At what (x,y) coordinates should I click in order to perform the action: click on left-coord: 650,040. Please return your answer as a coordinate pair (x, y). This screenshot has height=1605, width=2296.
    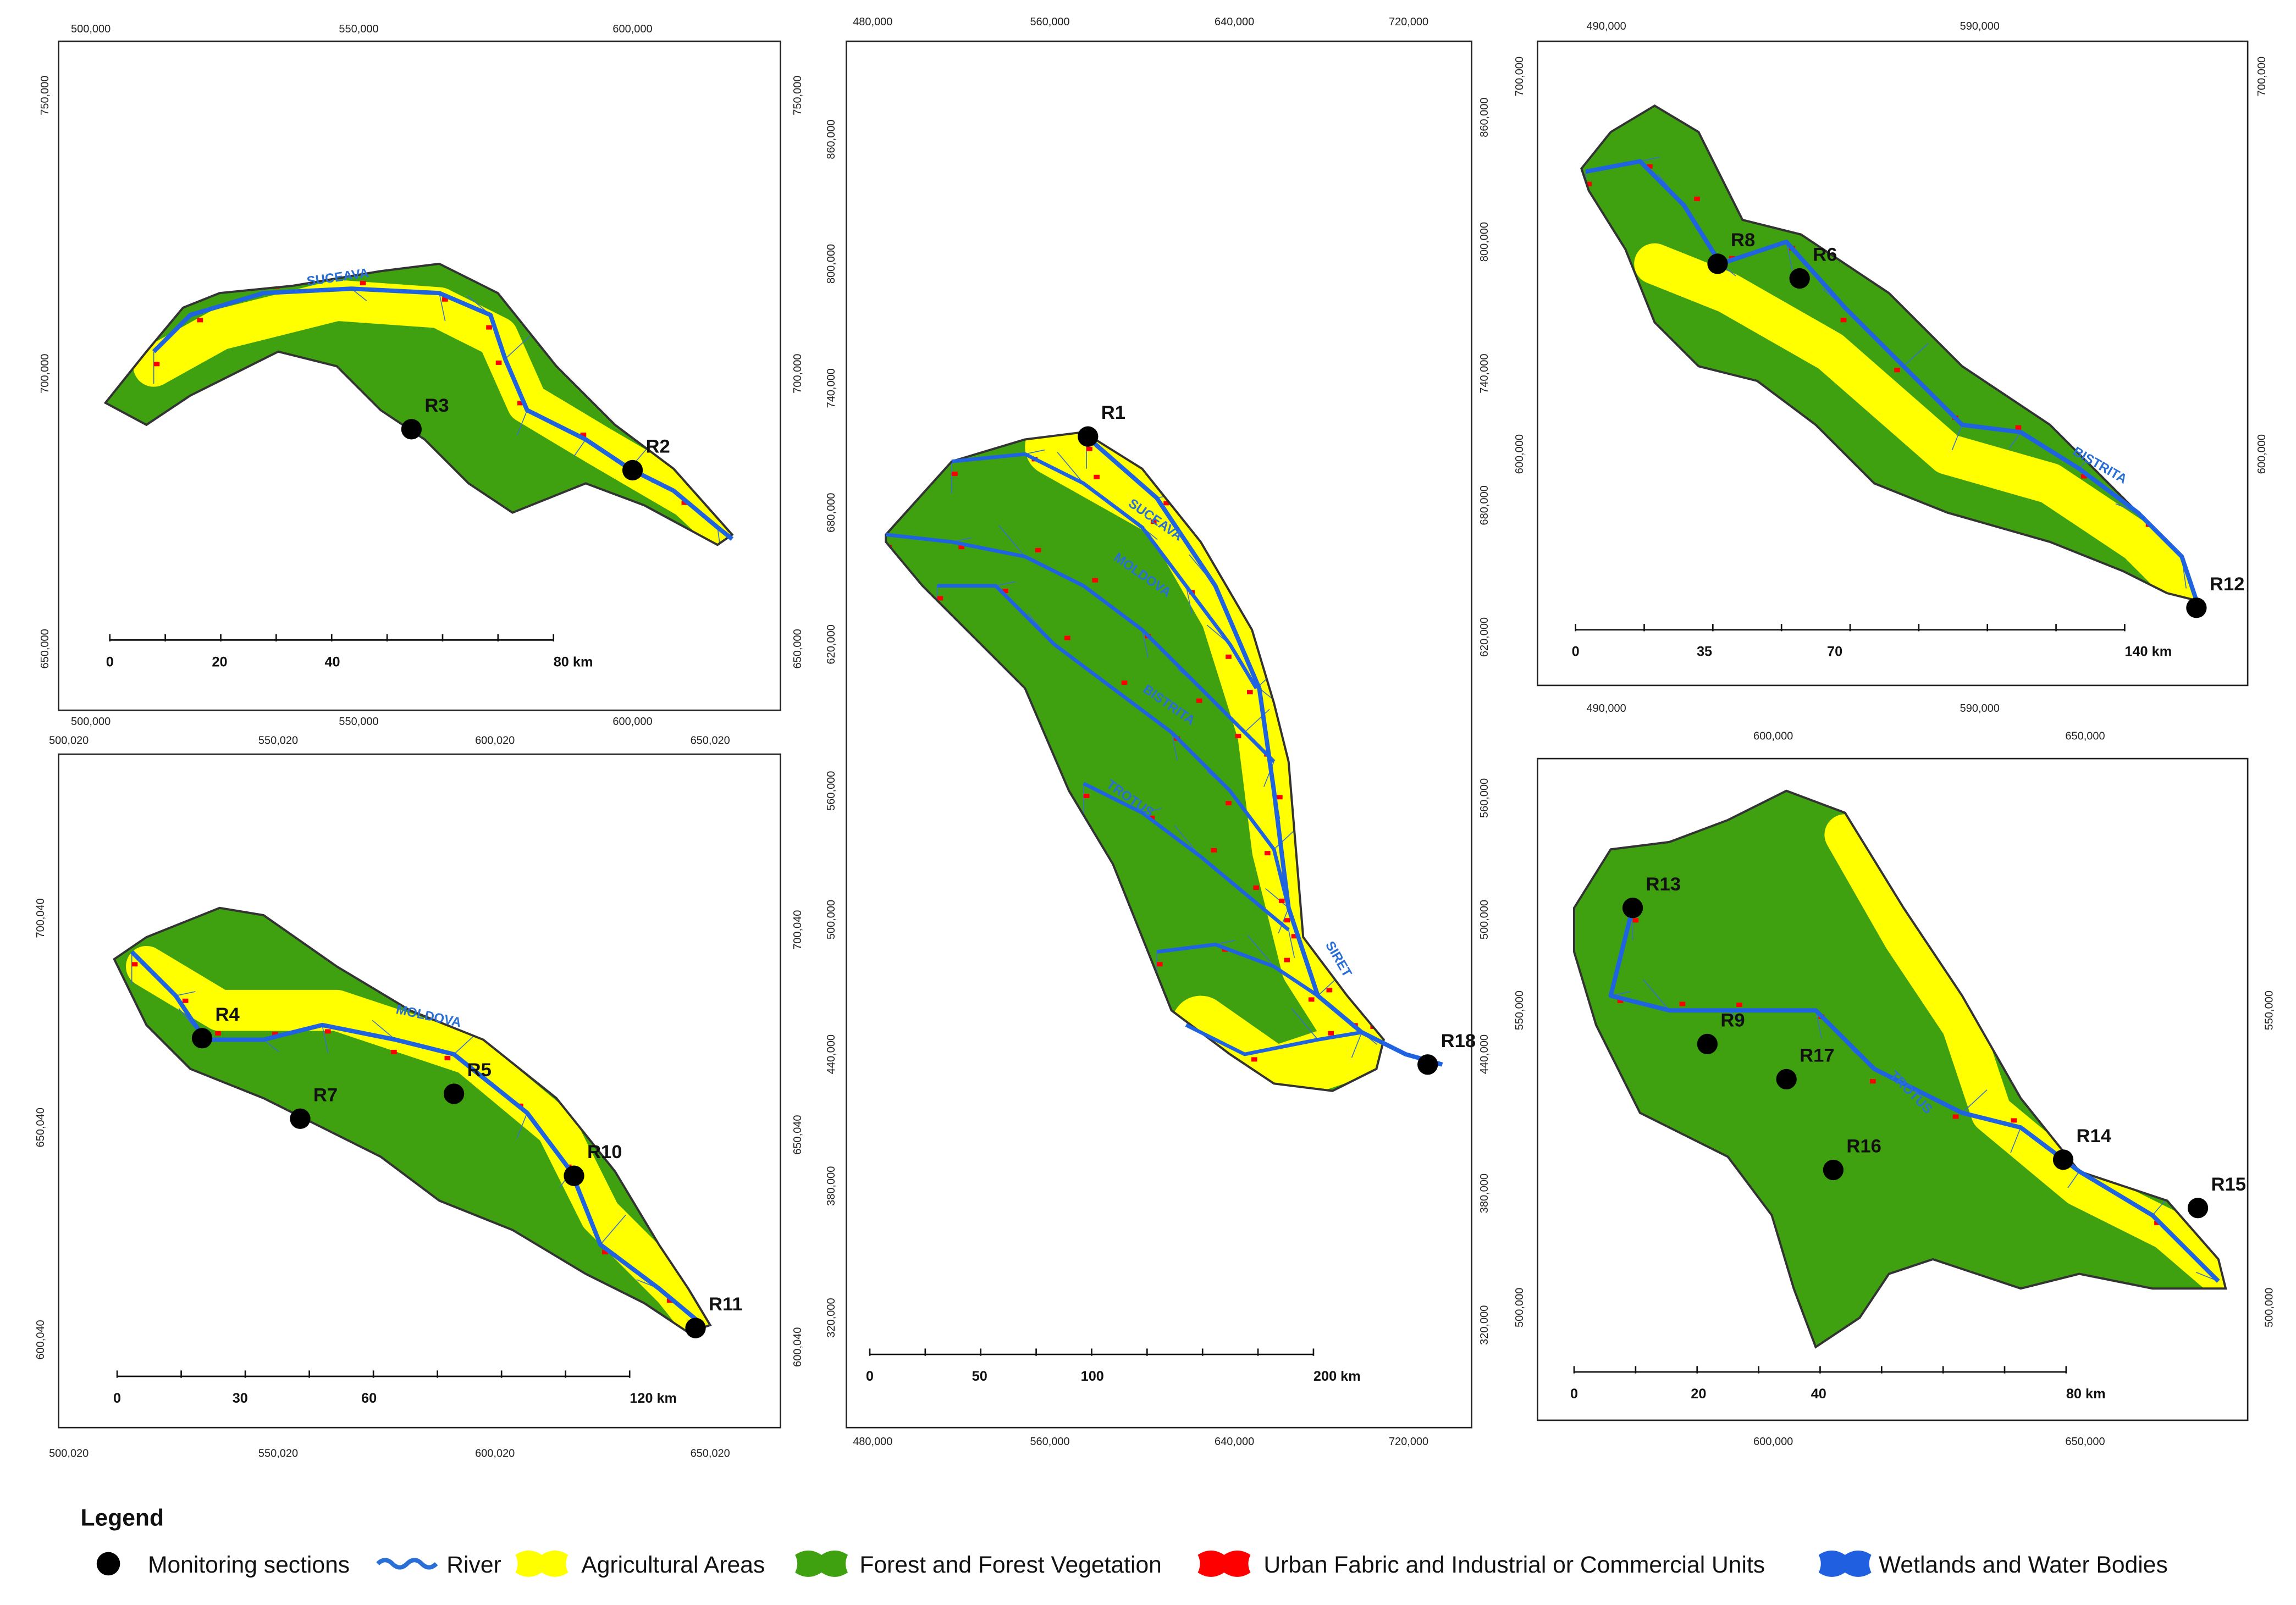
    Looking at the image, I should click on (41, 1127).